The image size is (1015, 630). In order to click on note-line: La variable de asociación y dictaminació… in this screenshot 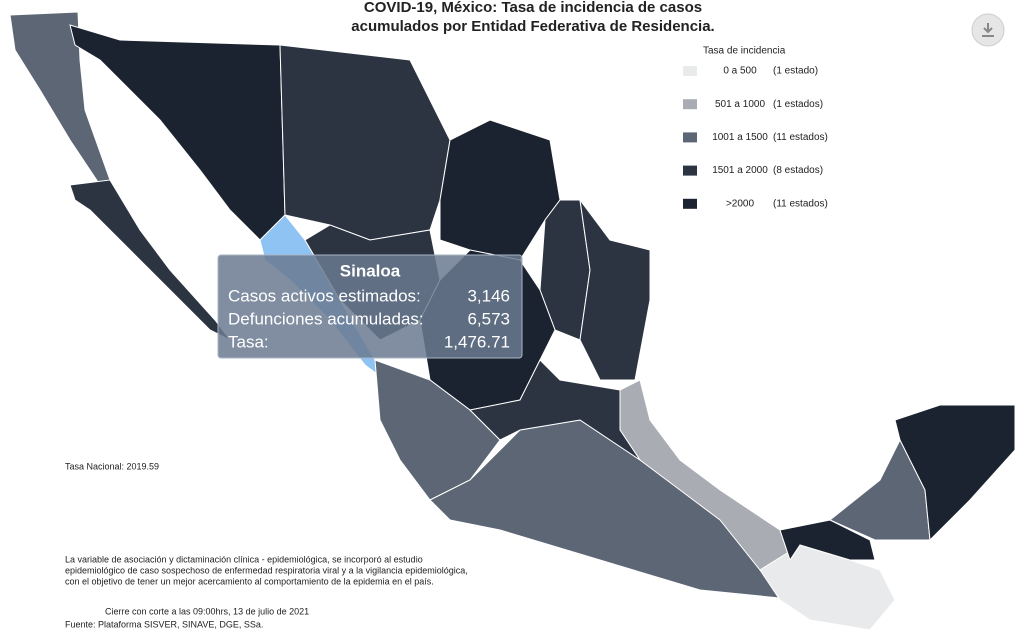, I will do `click(244, 559)`.